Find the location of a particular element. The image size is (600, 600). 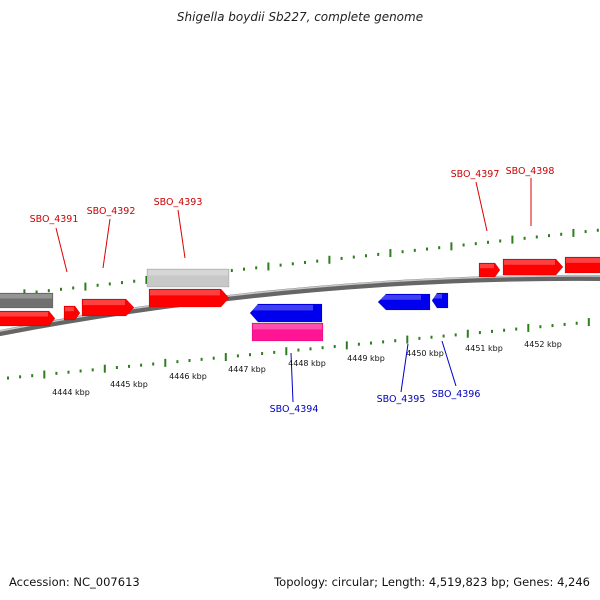

gene-label-sbo-4394-leader-line is located at coordinates (292, 377).